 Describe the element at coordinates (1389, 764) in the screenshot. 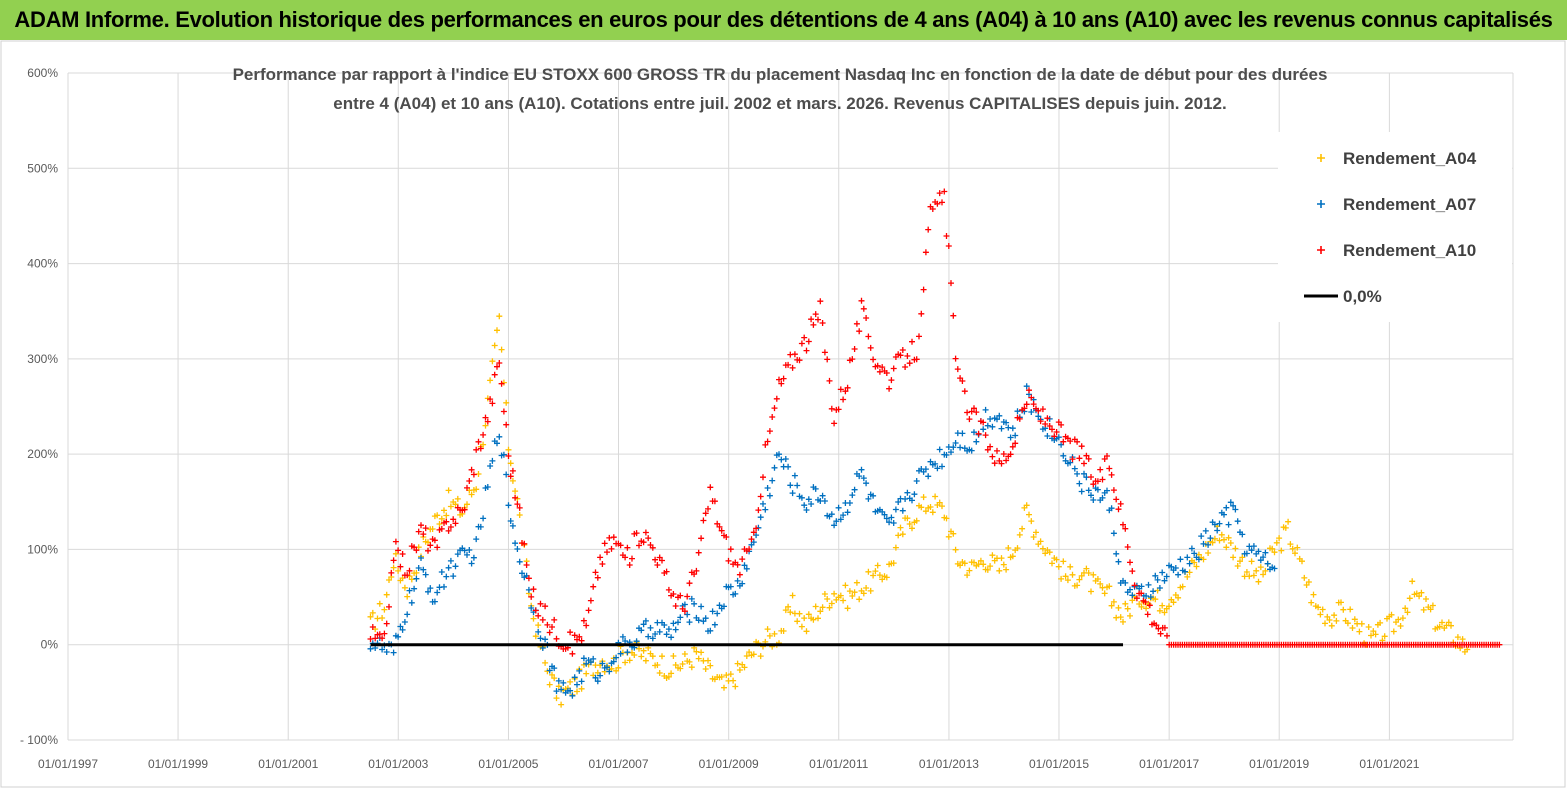

I see `x-tick-label: 01/01/2021` at that location.